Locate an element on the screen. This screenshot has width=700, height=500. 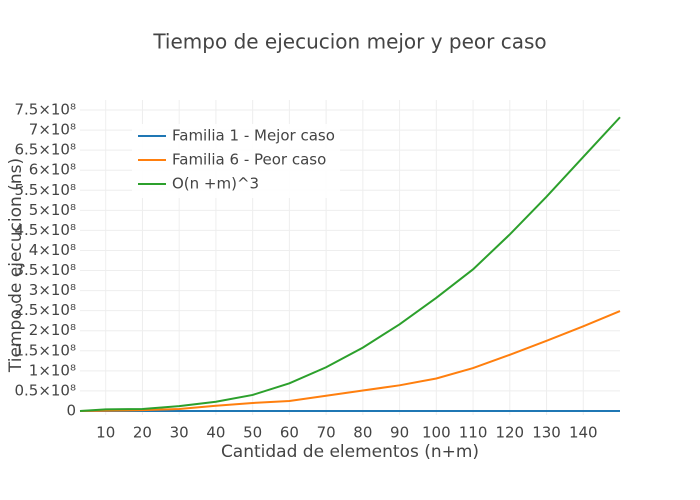
y-tick-label: 5×10⁸ is located at coordinates (52, 210).